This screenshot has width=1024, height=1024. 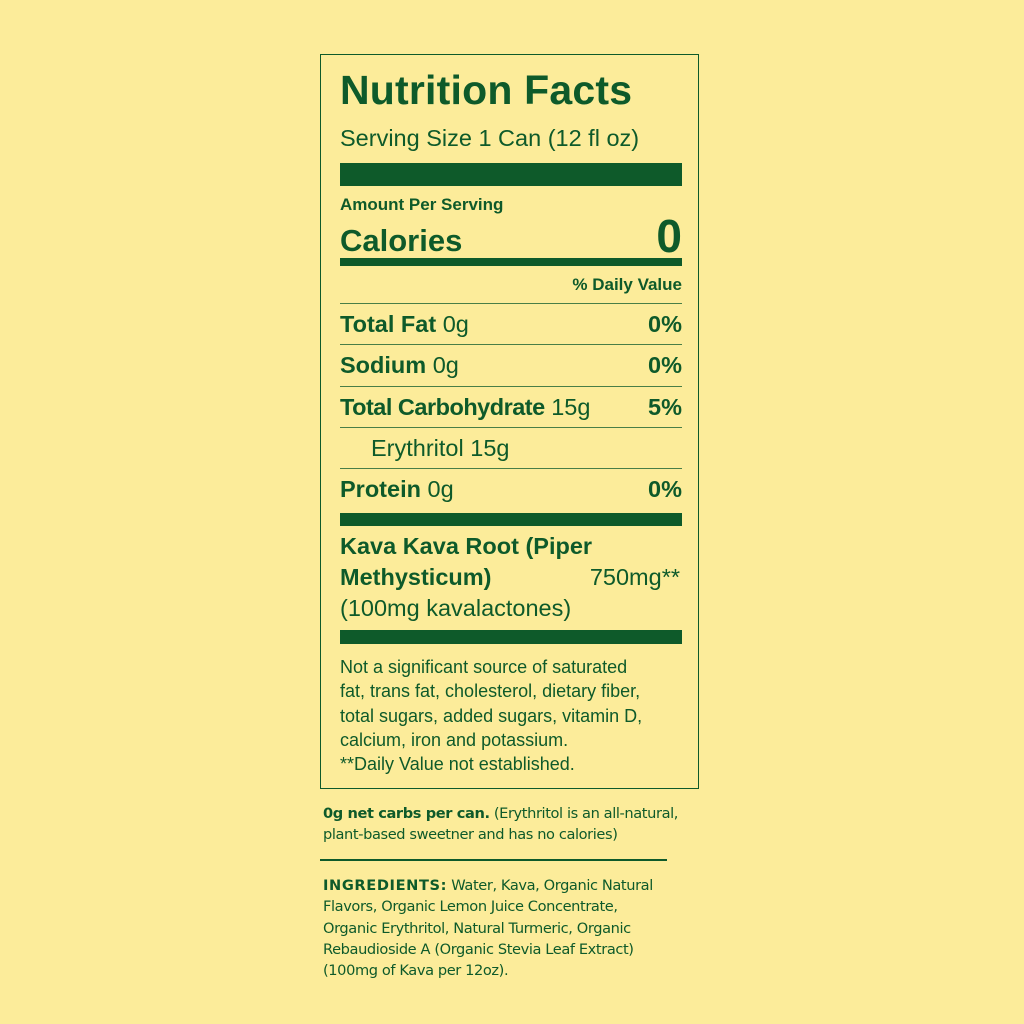 I want to click on nutrient-row-sodium: Sodium 0g 0%, so click(x=511, y=364).